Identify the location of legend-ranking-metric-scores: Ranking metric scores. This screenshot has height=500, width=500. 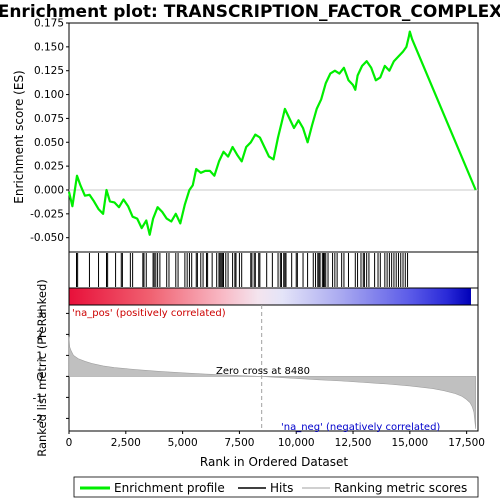
(400, 488).